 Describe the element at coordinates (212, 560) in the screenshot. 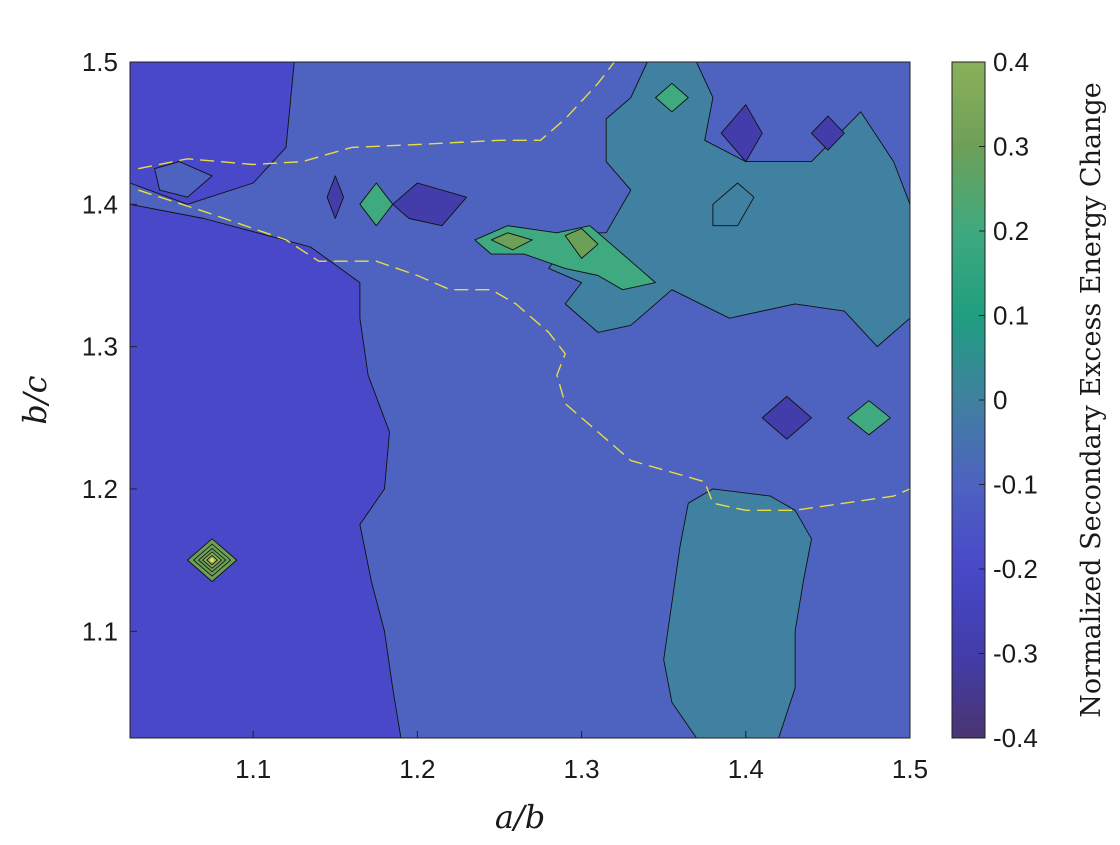

I see `peak-center` at that location.